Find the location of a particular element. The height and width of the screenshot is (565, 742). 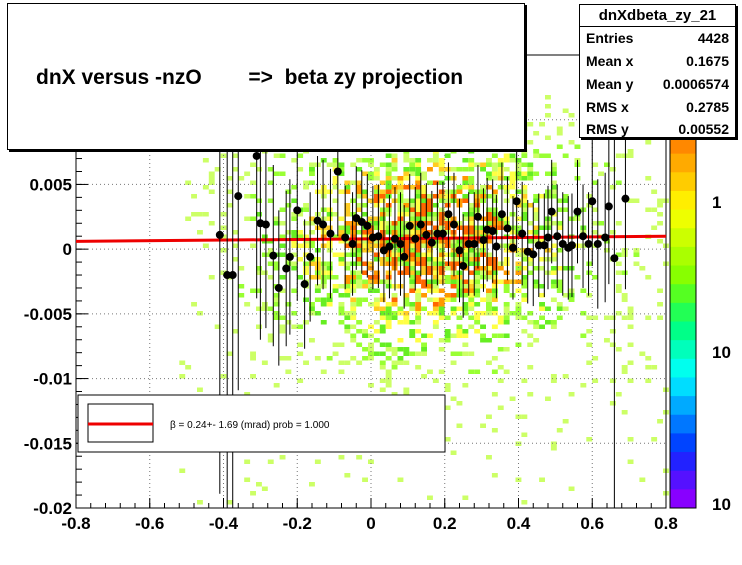

colorbar-label: 1 is located at coordinates (716, 202).